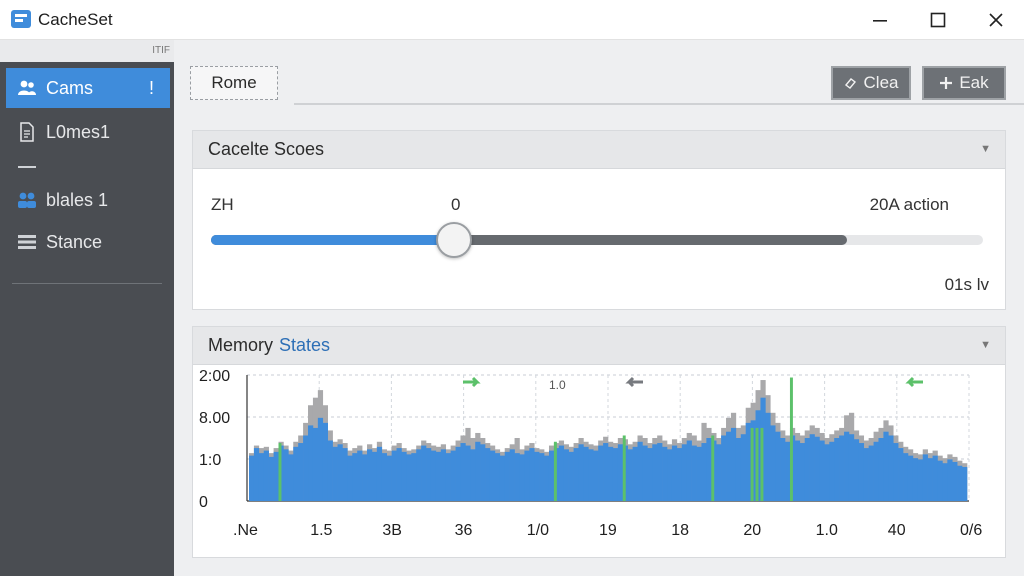 The image size is (1024, 576). I want to click on x-tick-label: 1.5, so click(321, 530).